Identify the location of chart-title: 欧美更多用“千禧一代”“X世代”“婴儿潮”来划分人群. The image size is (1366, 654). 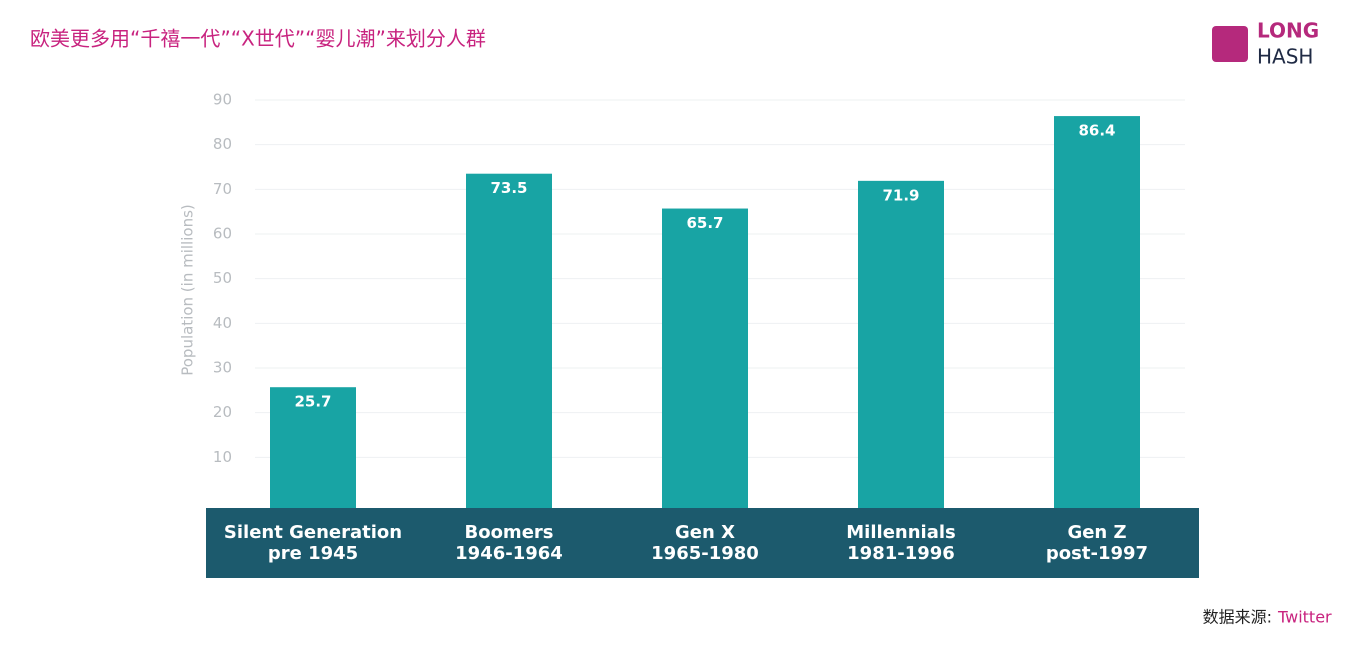
(258, 39).